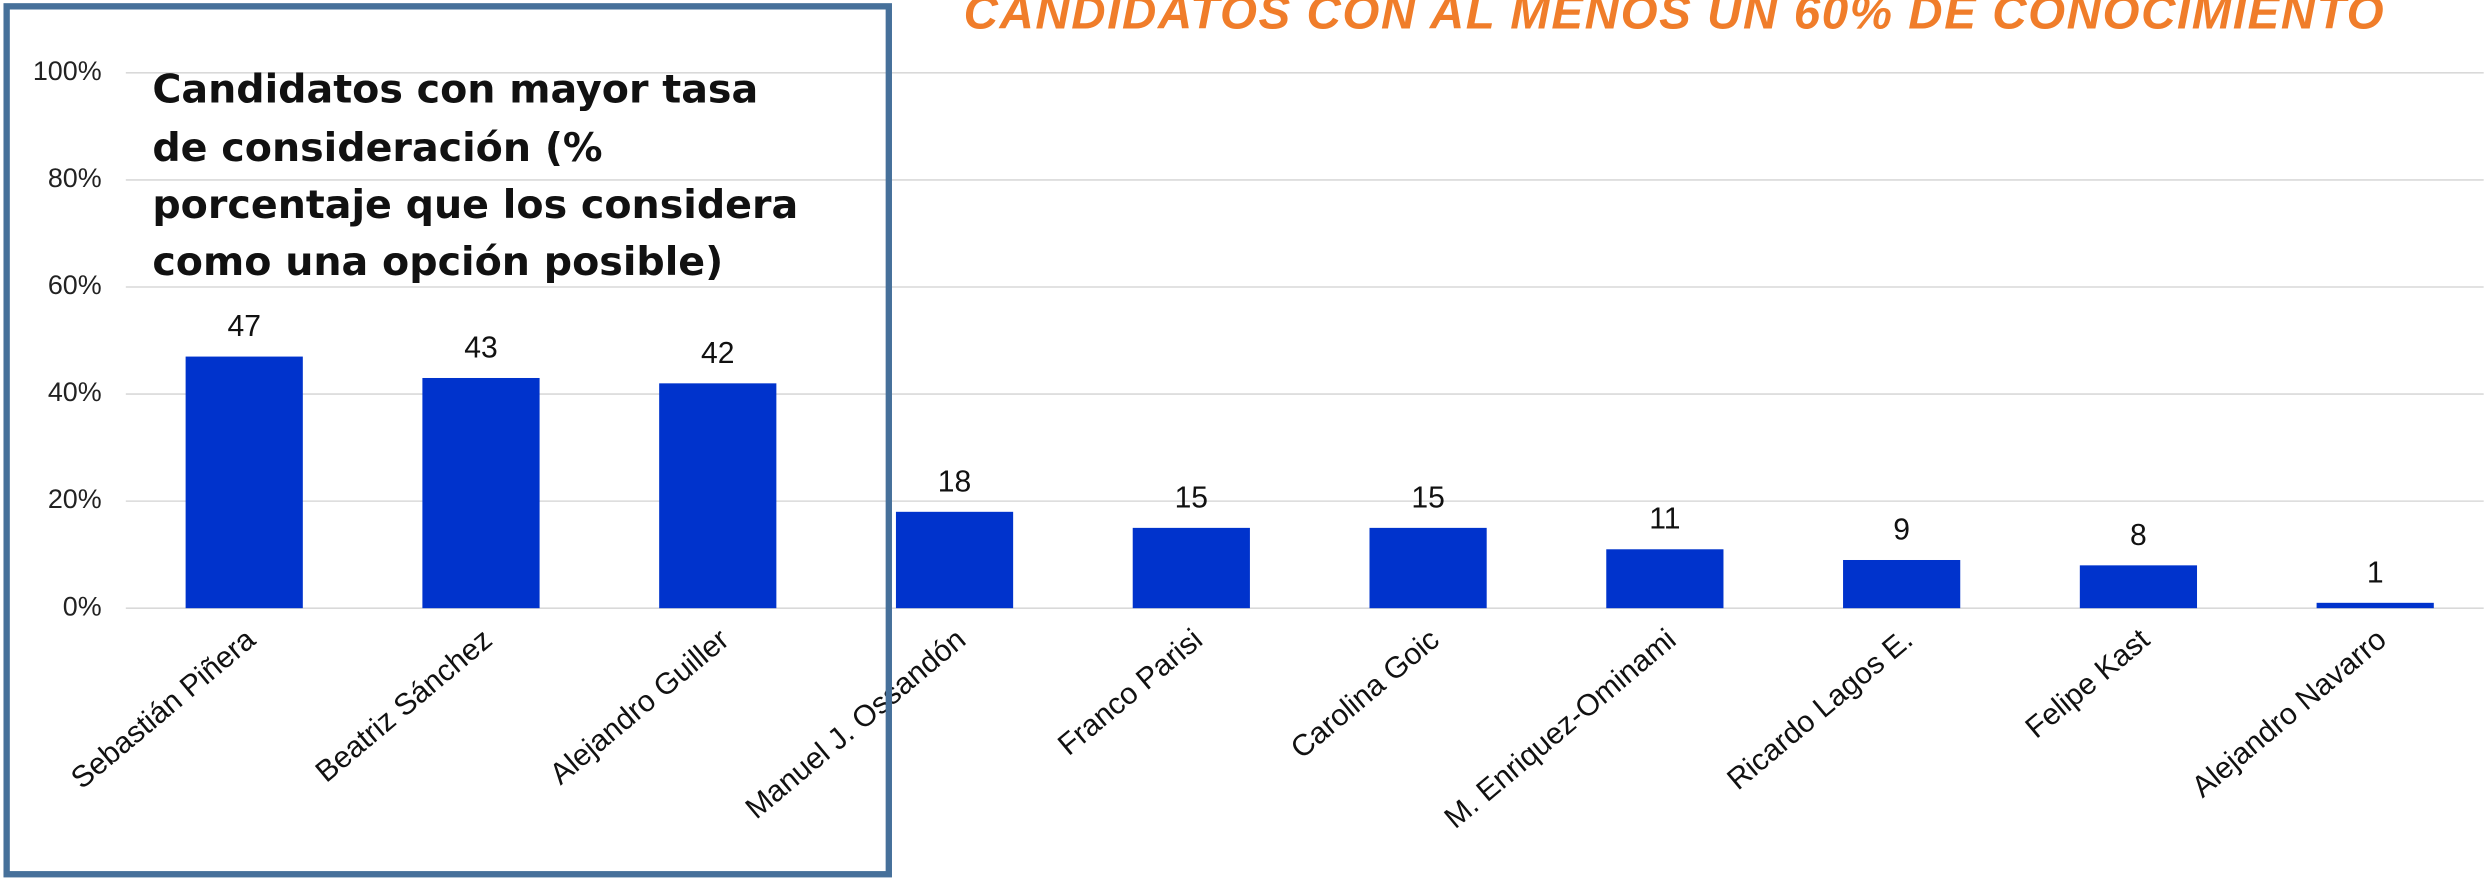 The width and height of the screenshot is (2484, 879). I want to click on x-tick-label: M. Enriquez-Ominami, so click(1560, 729).